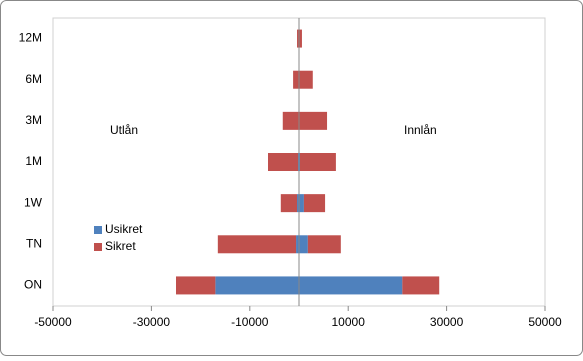 The image size is (583, 361). What do you see at coordinates (33, 161) in the screenshot?
I see `y-tick-label: 1M` at bounding box center [33, 161].